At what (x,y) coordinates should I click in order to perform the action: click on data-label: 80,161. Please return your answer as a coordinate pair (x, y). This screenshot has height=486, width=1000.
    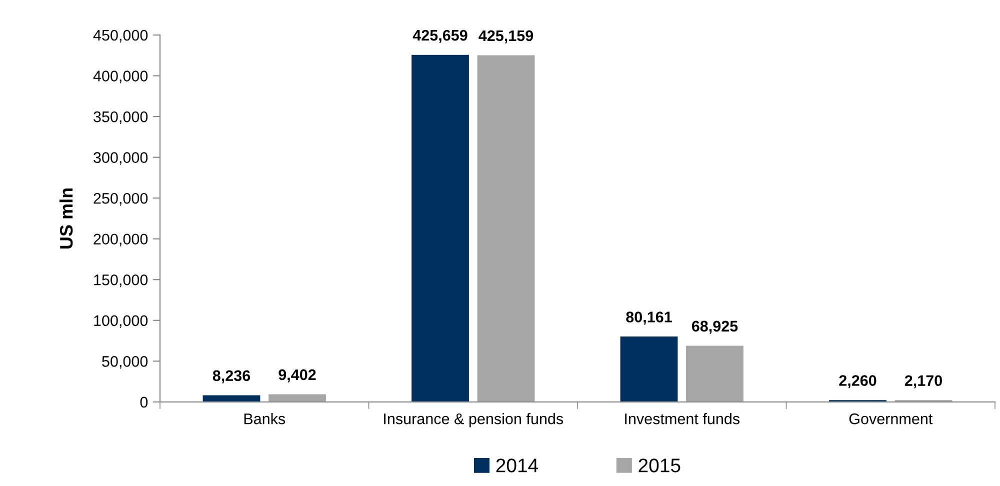
    Looking at the image, I should click on (649, 318).